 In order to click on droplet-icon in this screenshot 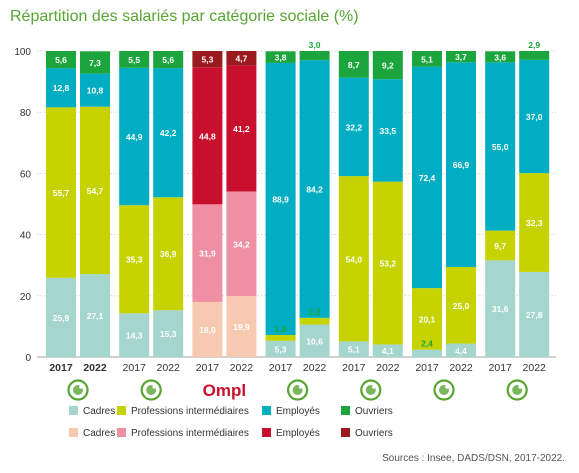, I will do `click(371, 390)`.